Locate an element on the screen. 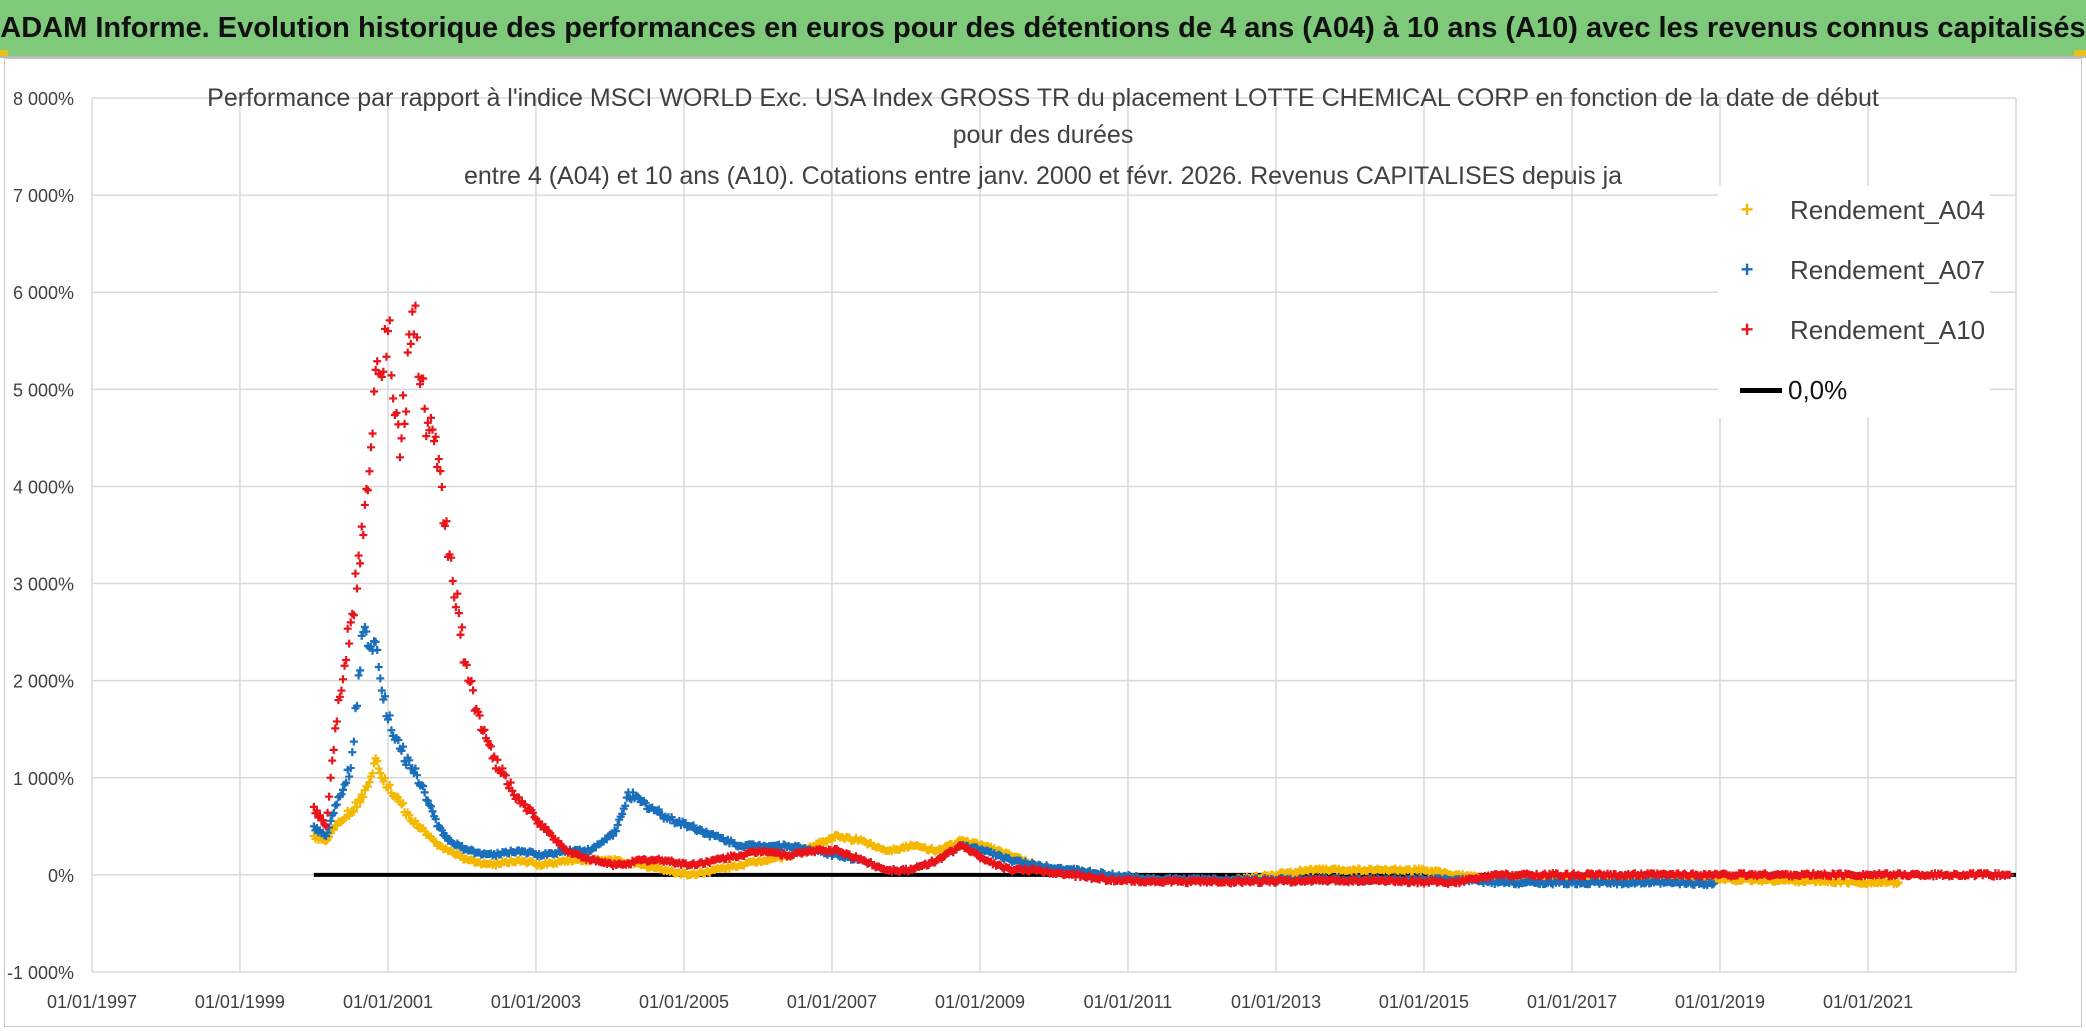 This screenshot has width=2086, height=1031. y-tick-label: 3 000% is located at coordinates (43, 585).